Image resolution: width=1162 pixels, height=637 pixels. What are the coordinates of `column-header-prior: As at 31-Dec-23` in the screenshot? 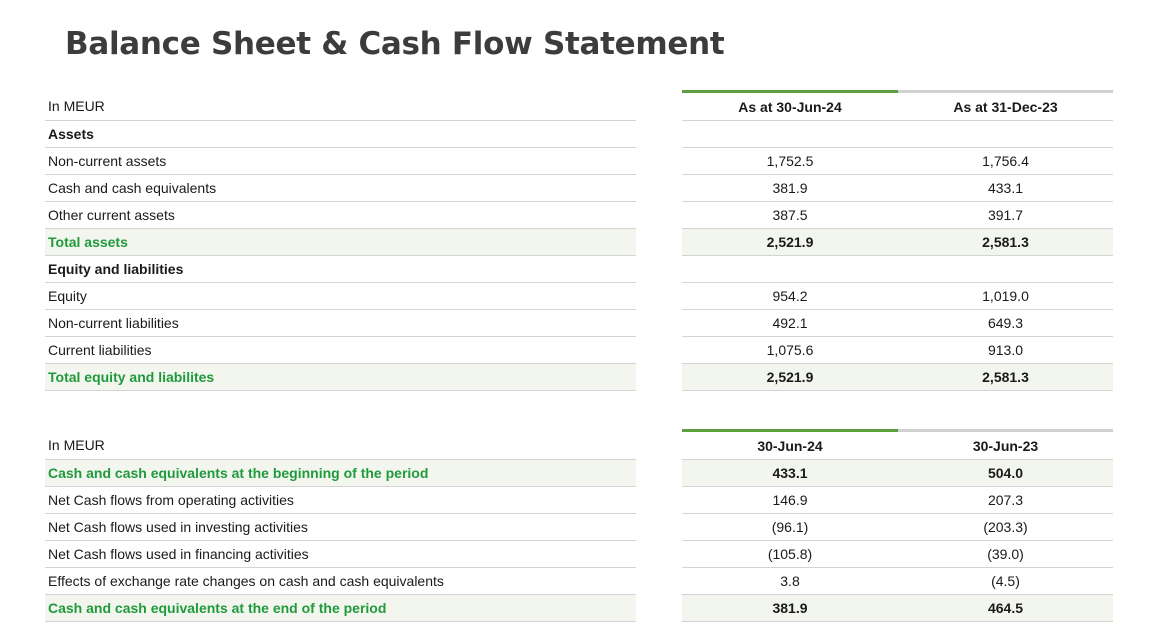 It's located at (1005, 105).